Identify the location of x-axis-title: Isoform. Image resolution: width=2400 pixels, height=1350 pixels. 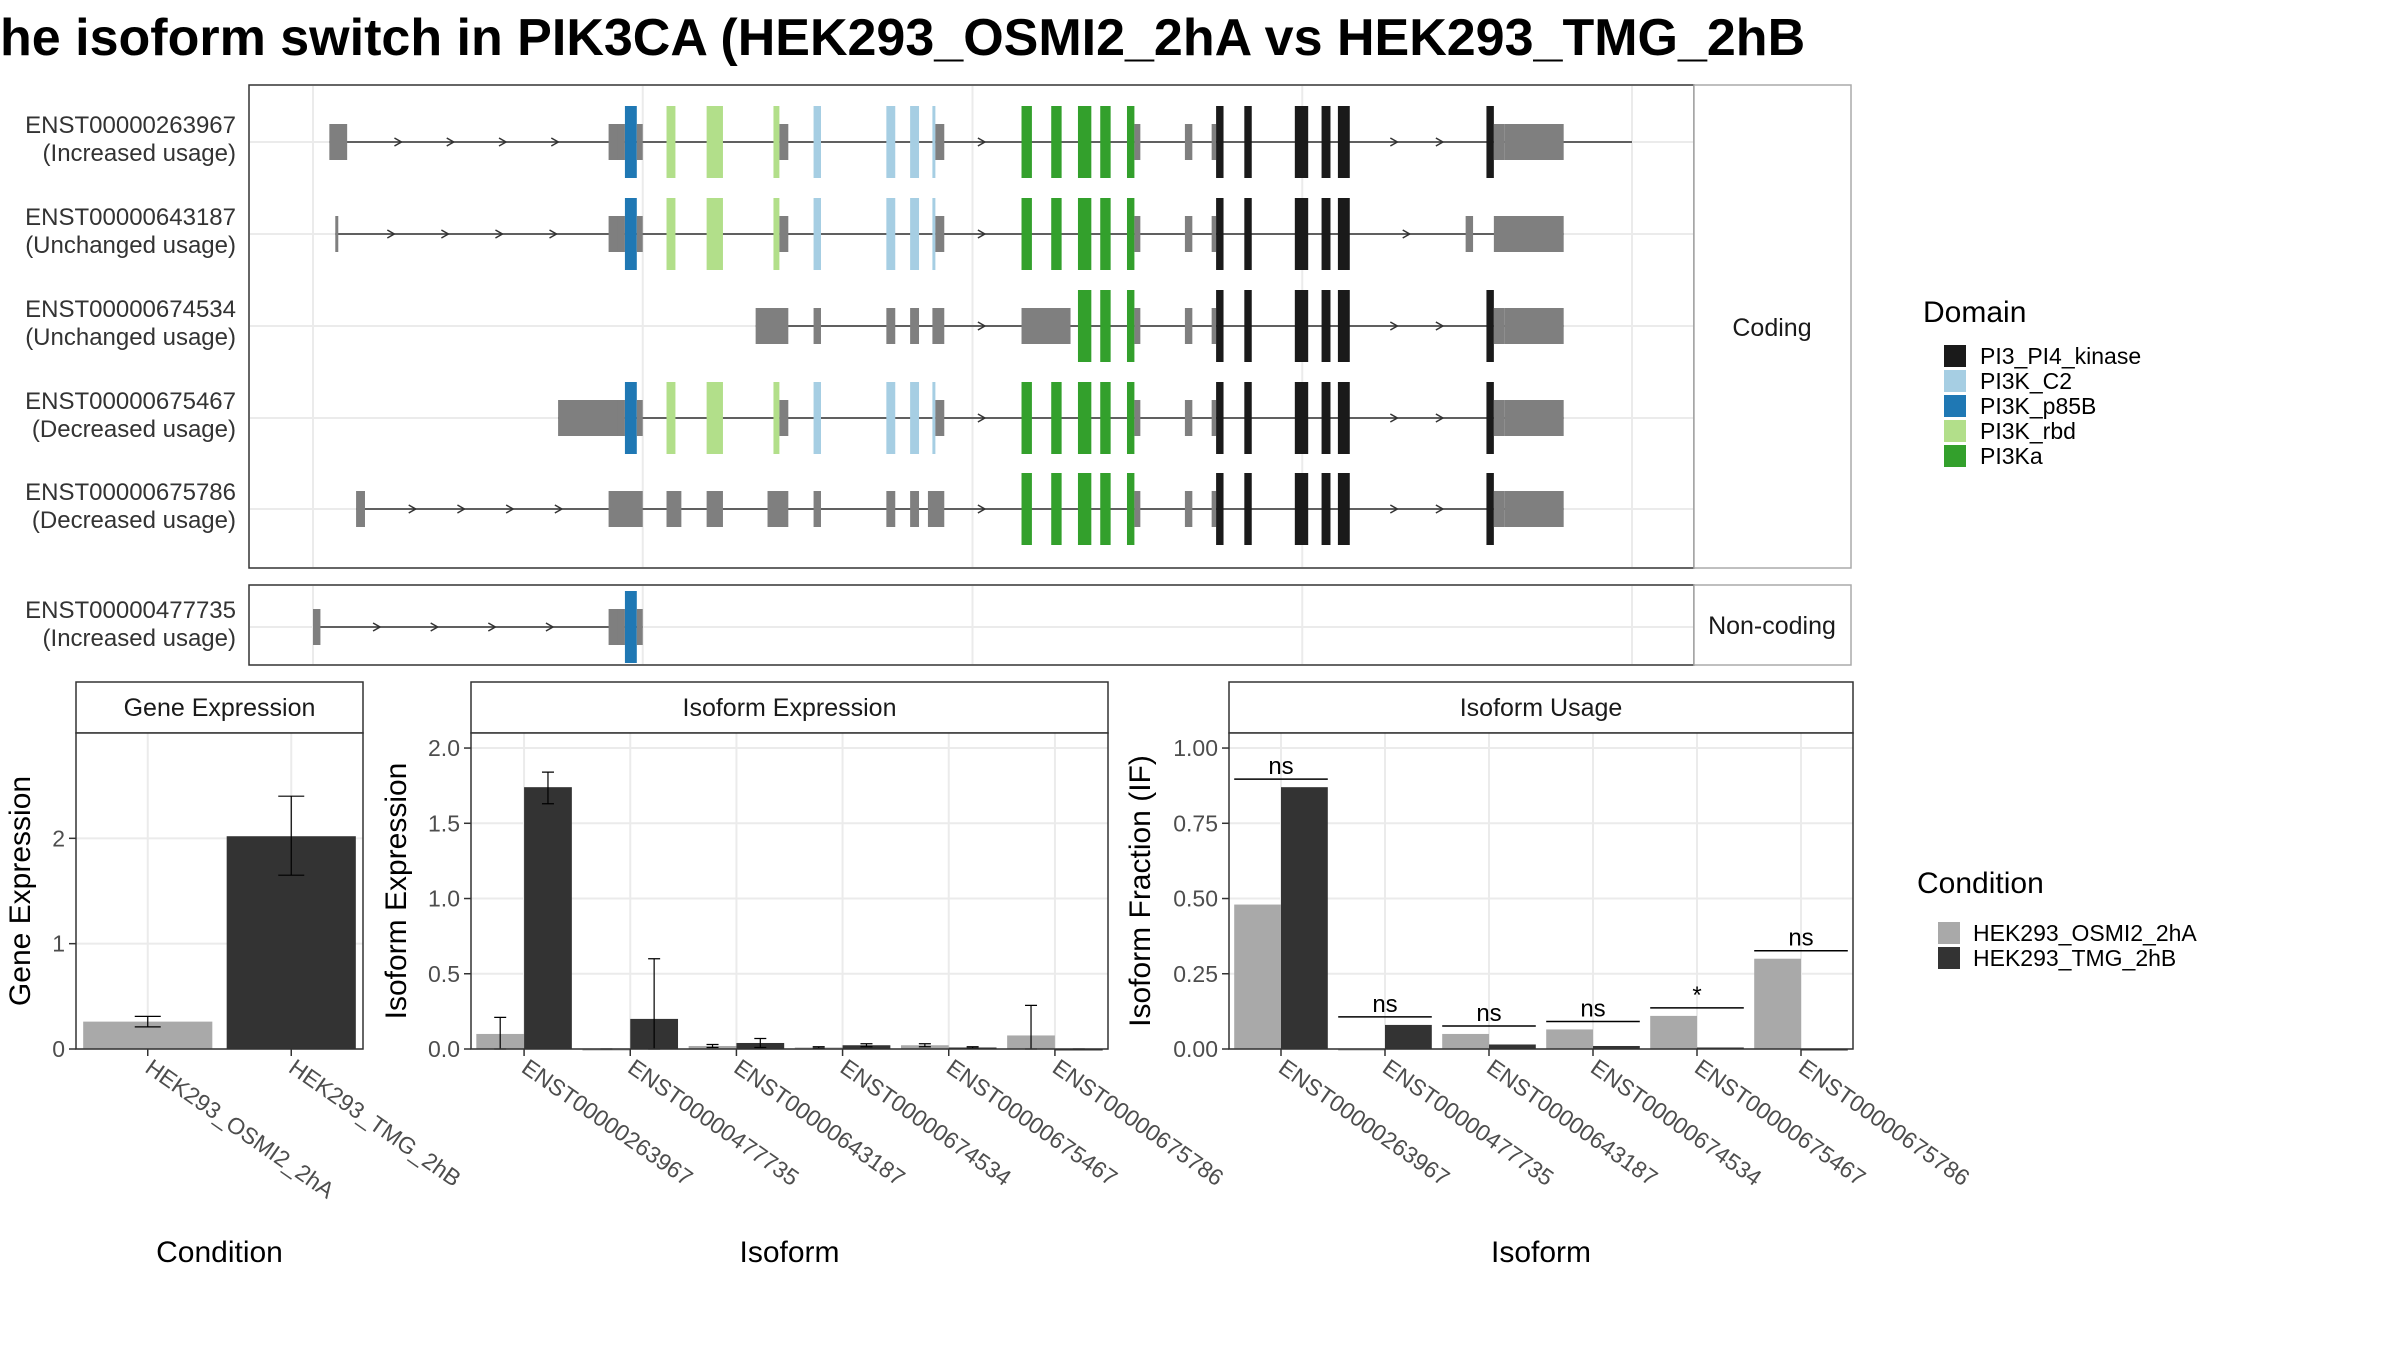
(1541, 1252).